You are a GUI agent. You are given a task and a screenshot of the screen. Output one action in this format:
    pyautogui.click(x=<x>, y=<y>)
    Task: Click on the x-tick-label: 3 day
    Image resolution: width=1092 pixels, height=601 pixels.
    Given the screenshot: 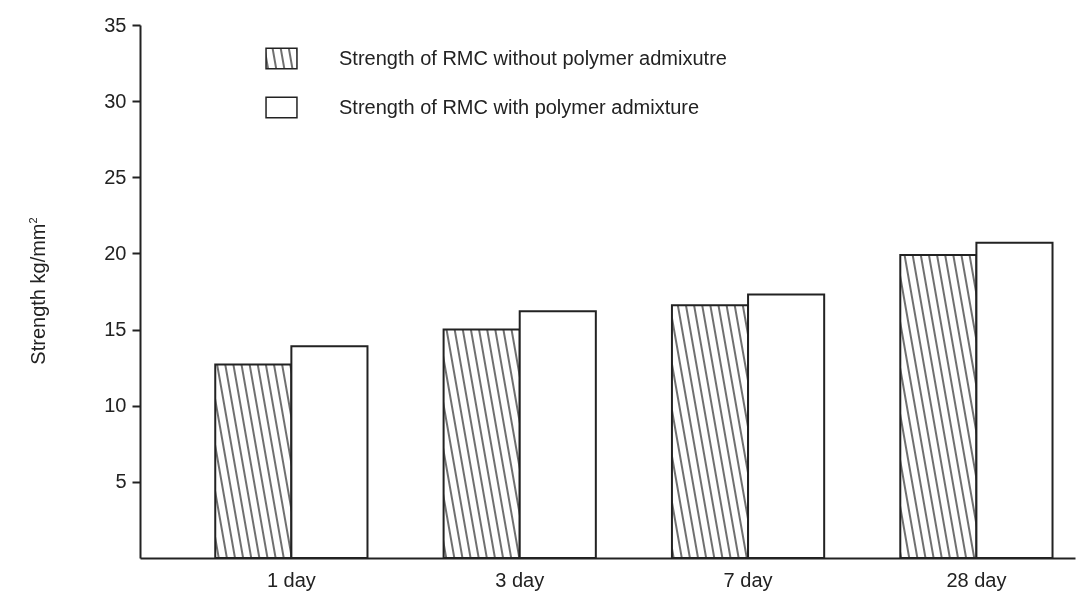 What is the action you would take?
    pyautogui.click(x=520, y=579)
    